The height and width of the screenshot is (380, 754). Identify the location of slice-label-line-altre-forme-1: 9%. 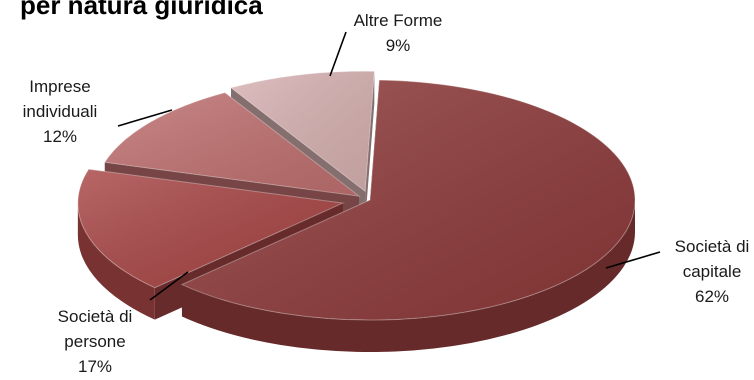
(398, 45).